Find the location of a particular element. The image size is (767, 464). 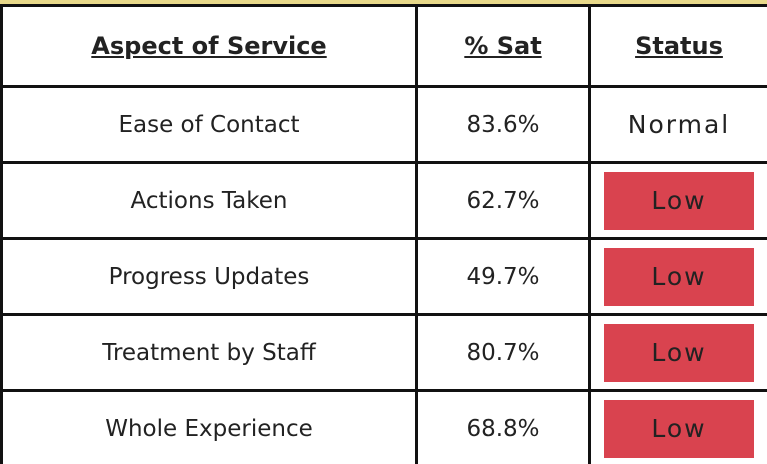

percent-cell: 62.7% is located at coordinates (503, 200).